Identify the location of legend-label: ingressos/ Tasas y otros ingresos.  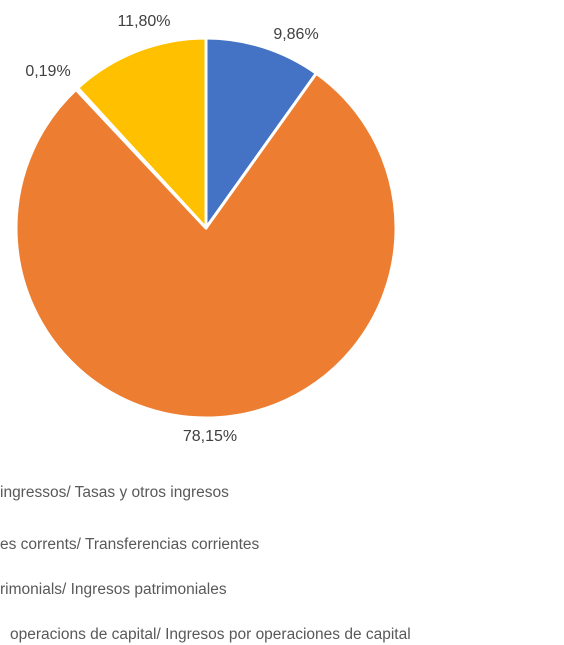
(114, 492).